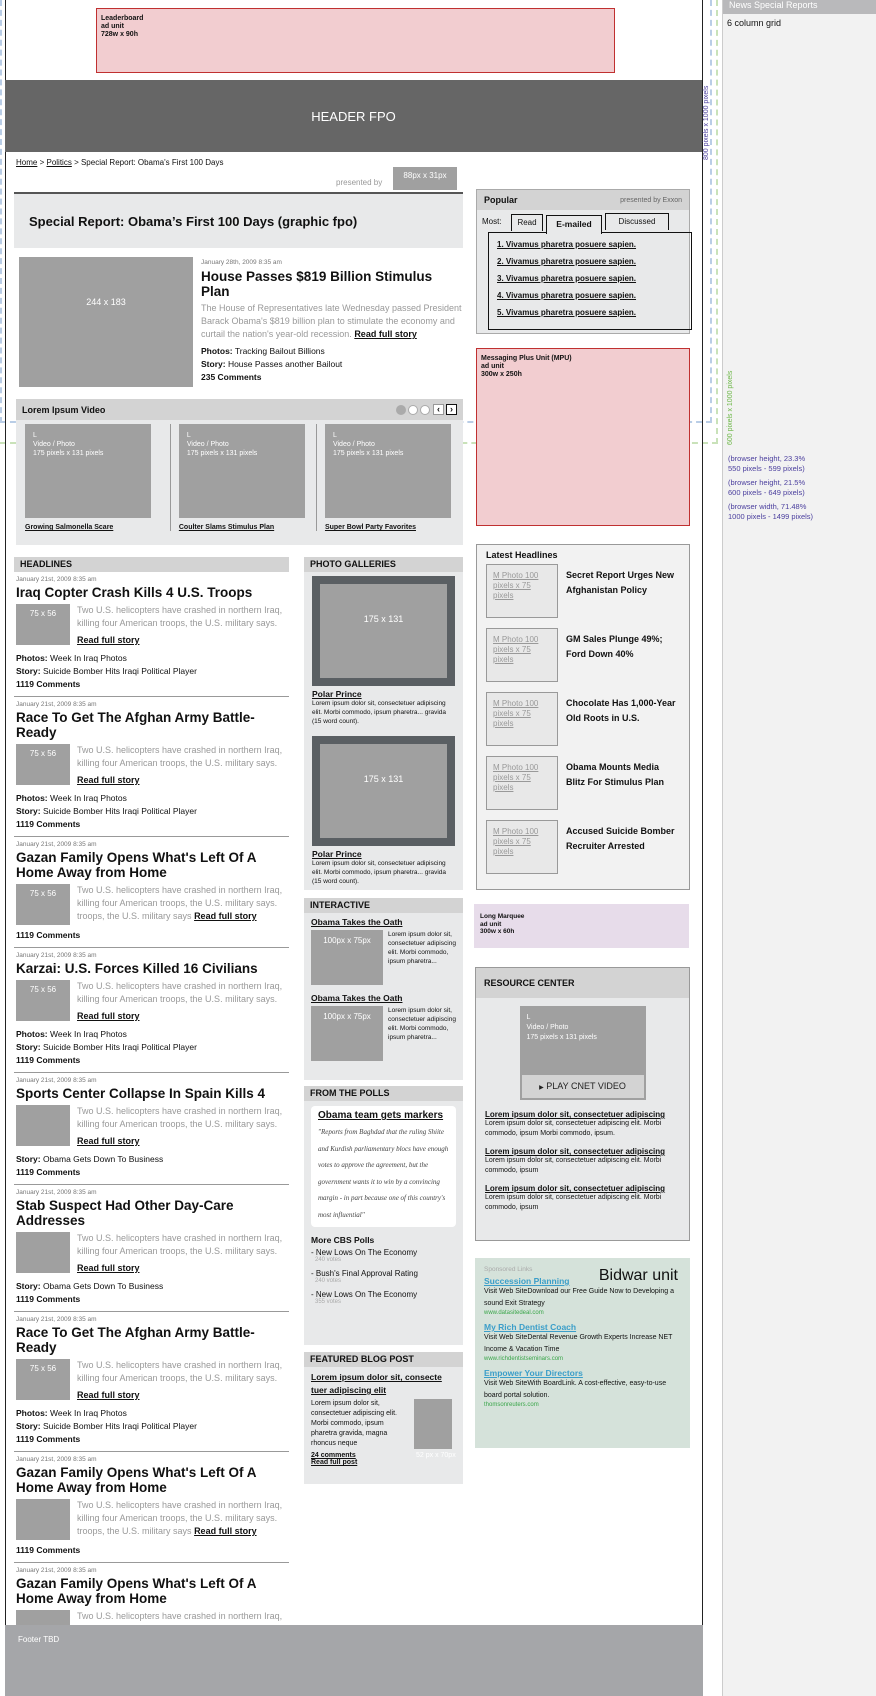 The width and height of the screenshot is (876, 1696). What do you see at coordinates (134, 592) in the screenshot?
I see `article-title: Iraq Copter Crash Kills 4 U.S. Troops` at bounding box center [134, 592].